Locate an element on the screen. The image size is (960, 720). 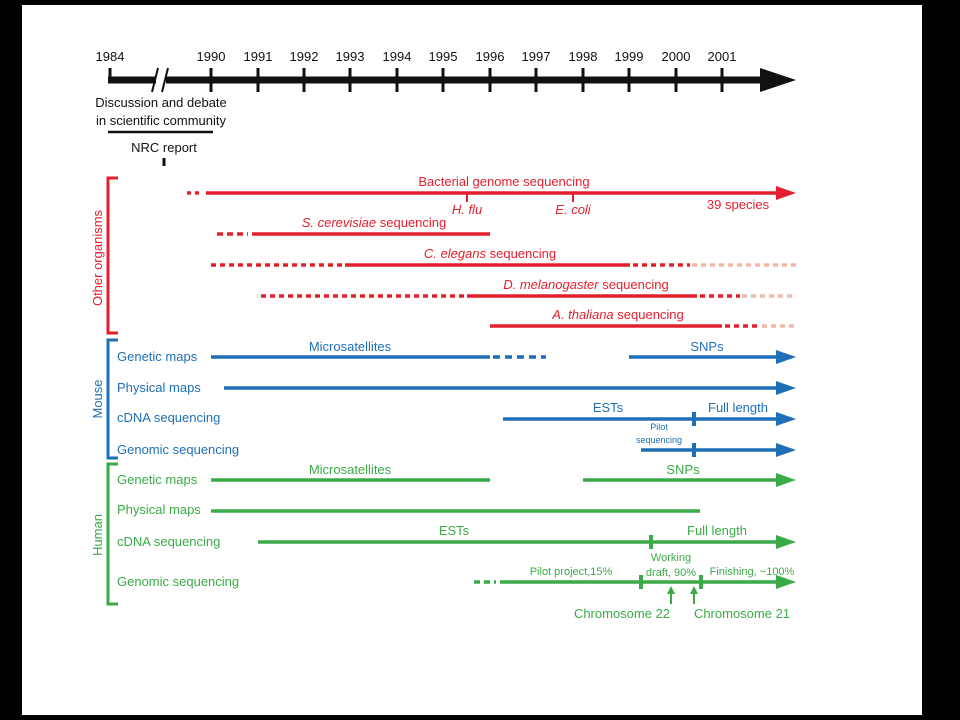
human-genomic-arrowhead is located at coordinates (786, 582).